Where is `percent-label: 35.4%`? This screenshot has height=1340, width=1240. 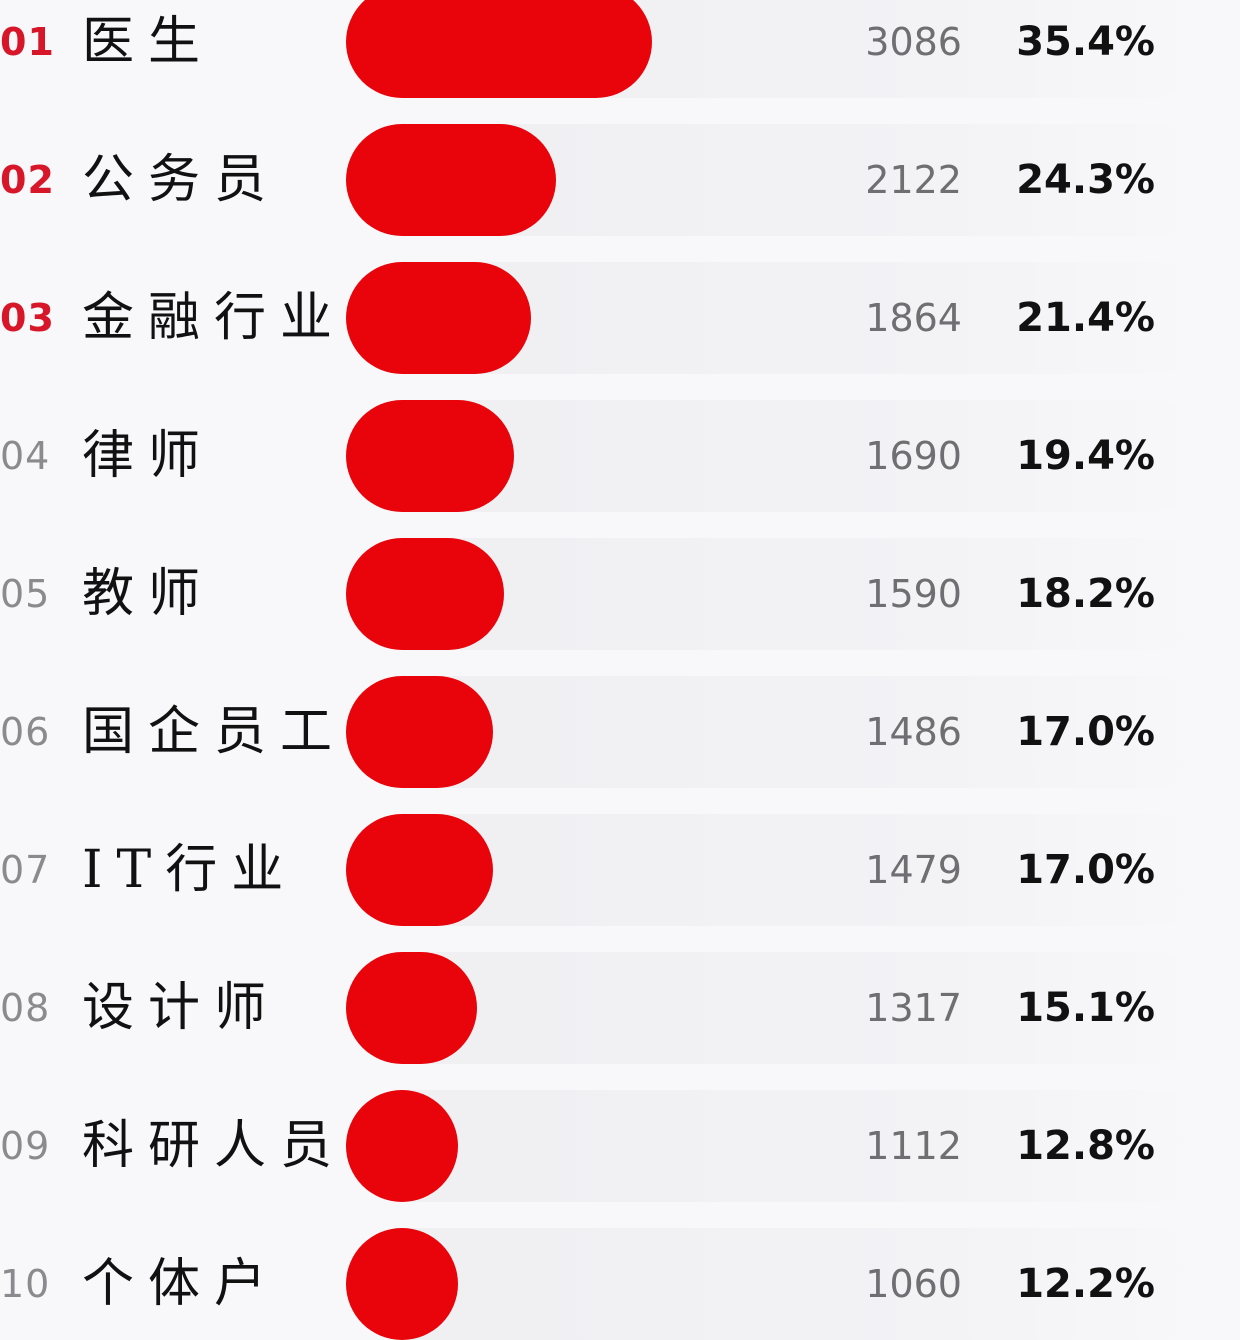 percent-label: 35.4% is located at coordinates (1085, 42).